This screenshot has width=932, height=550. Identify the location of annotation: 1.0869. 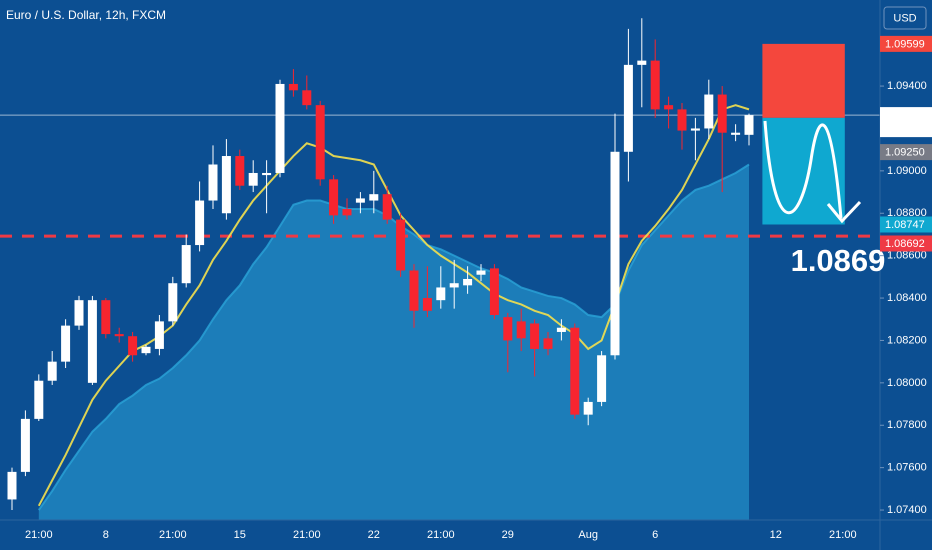
(838, 260).